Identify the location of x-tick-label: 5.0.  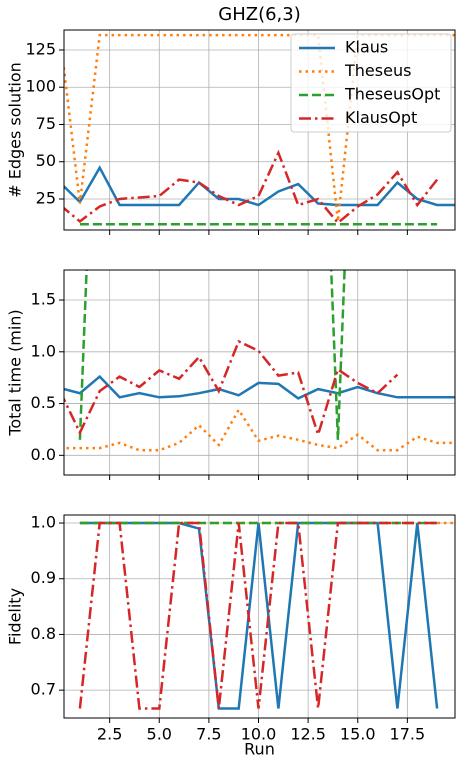
(159, 734).